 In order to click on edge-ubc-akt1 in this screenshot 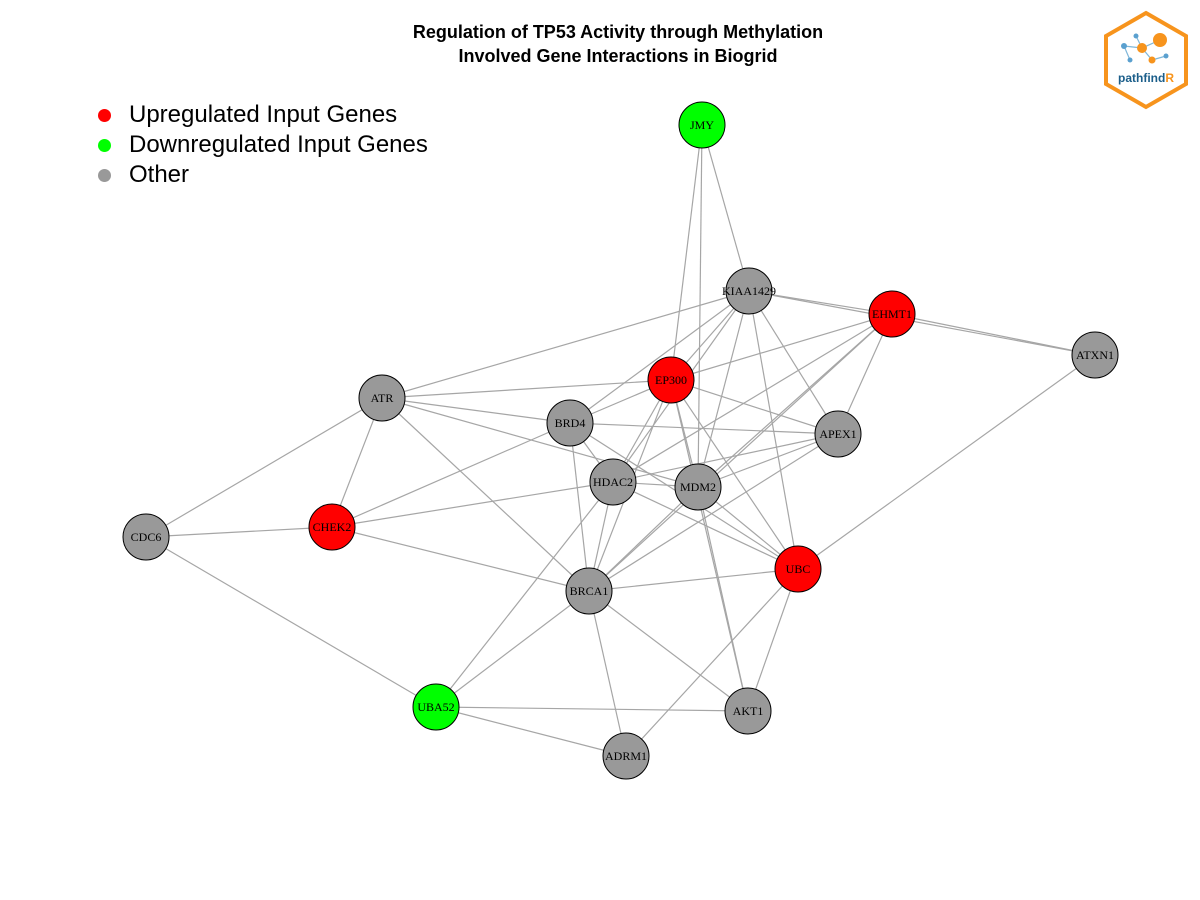, I will do `click(773, 640)`.